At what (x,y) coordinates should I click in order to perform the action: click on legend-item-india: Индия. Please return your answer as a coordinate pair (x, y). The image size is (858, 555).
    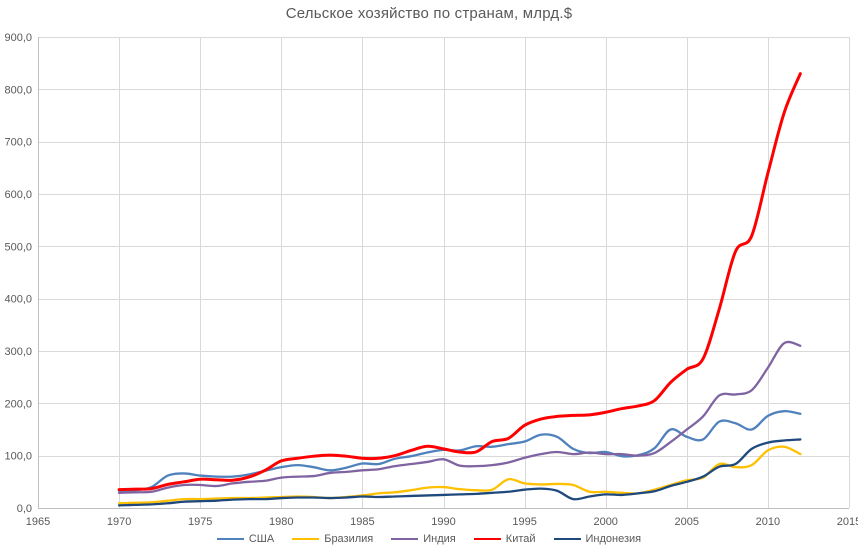
    Looking at the image, I should click on (423, 539).